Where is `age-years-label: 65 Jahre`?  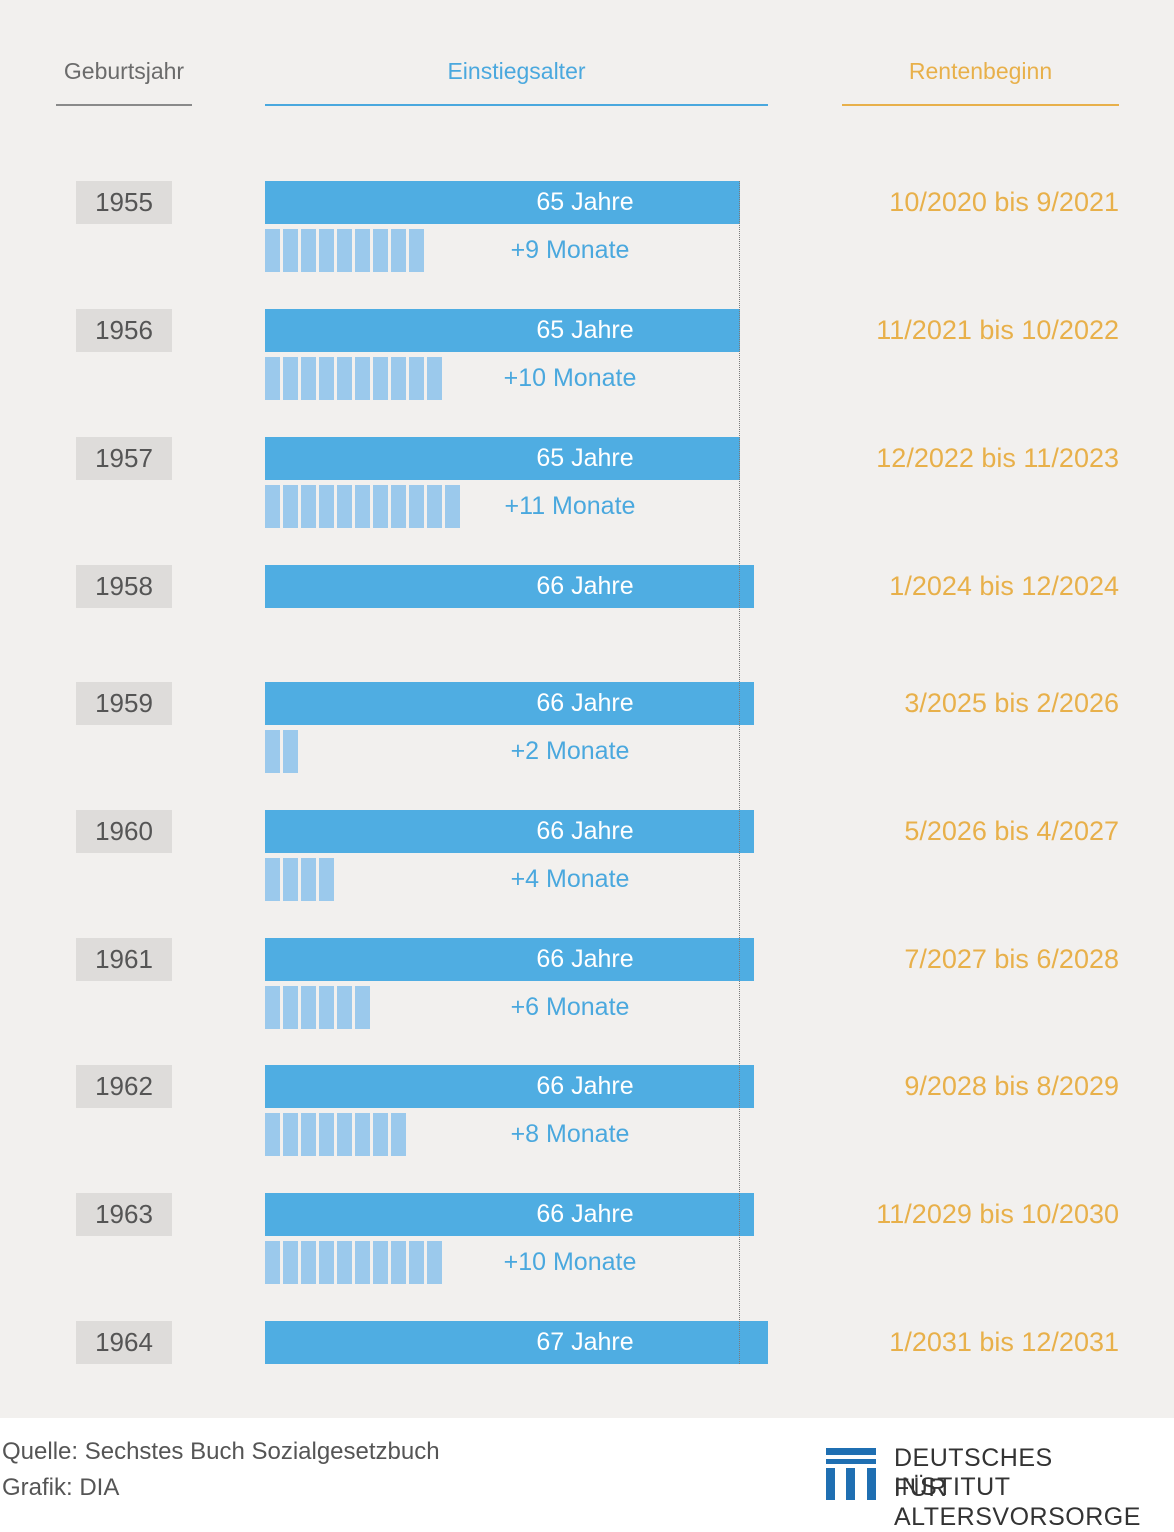 age-years-label: 65 Jahre is located at coordinates (585, 202).